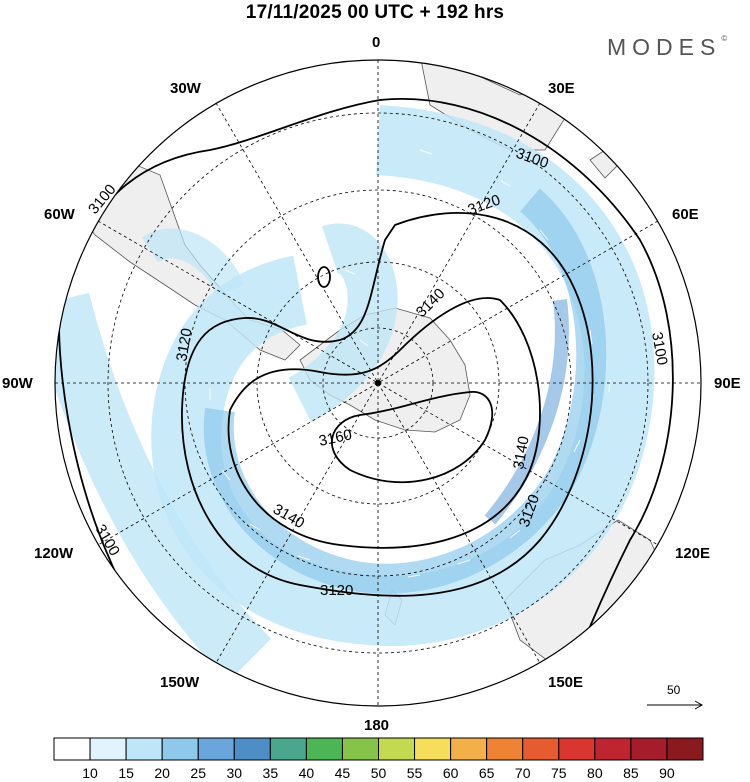 Image resolution: width=750 pixels, height=782 pixels. I want to click on colorbar-tick-label: 90, so click(667, 773).